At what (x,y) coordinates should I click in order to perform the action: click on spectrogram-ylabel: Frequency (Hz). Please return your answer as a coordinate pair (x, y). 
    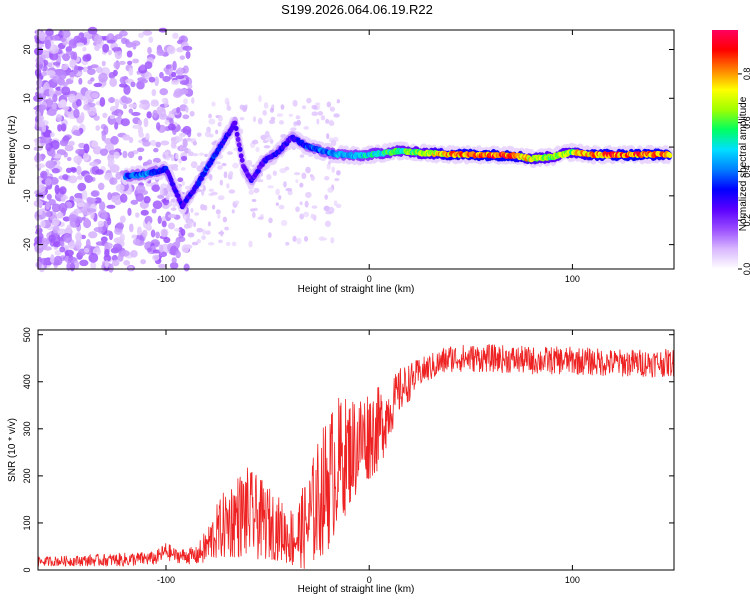
    Looking at the image, I should click on (12, 150).